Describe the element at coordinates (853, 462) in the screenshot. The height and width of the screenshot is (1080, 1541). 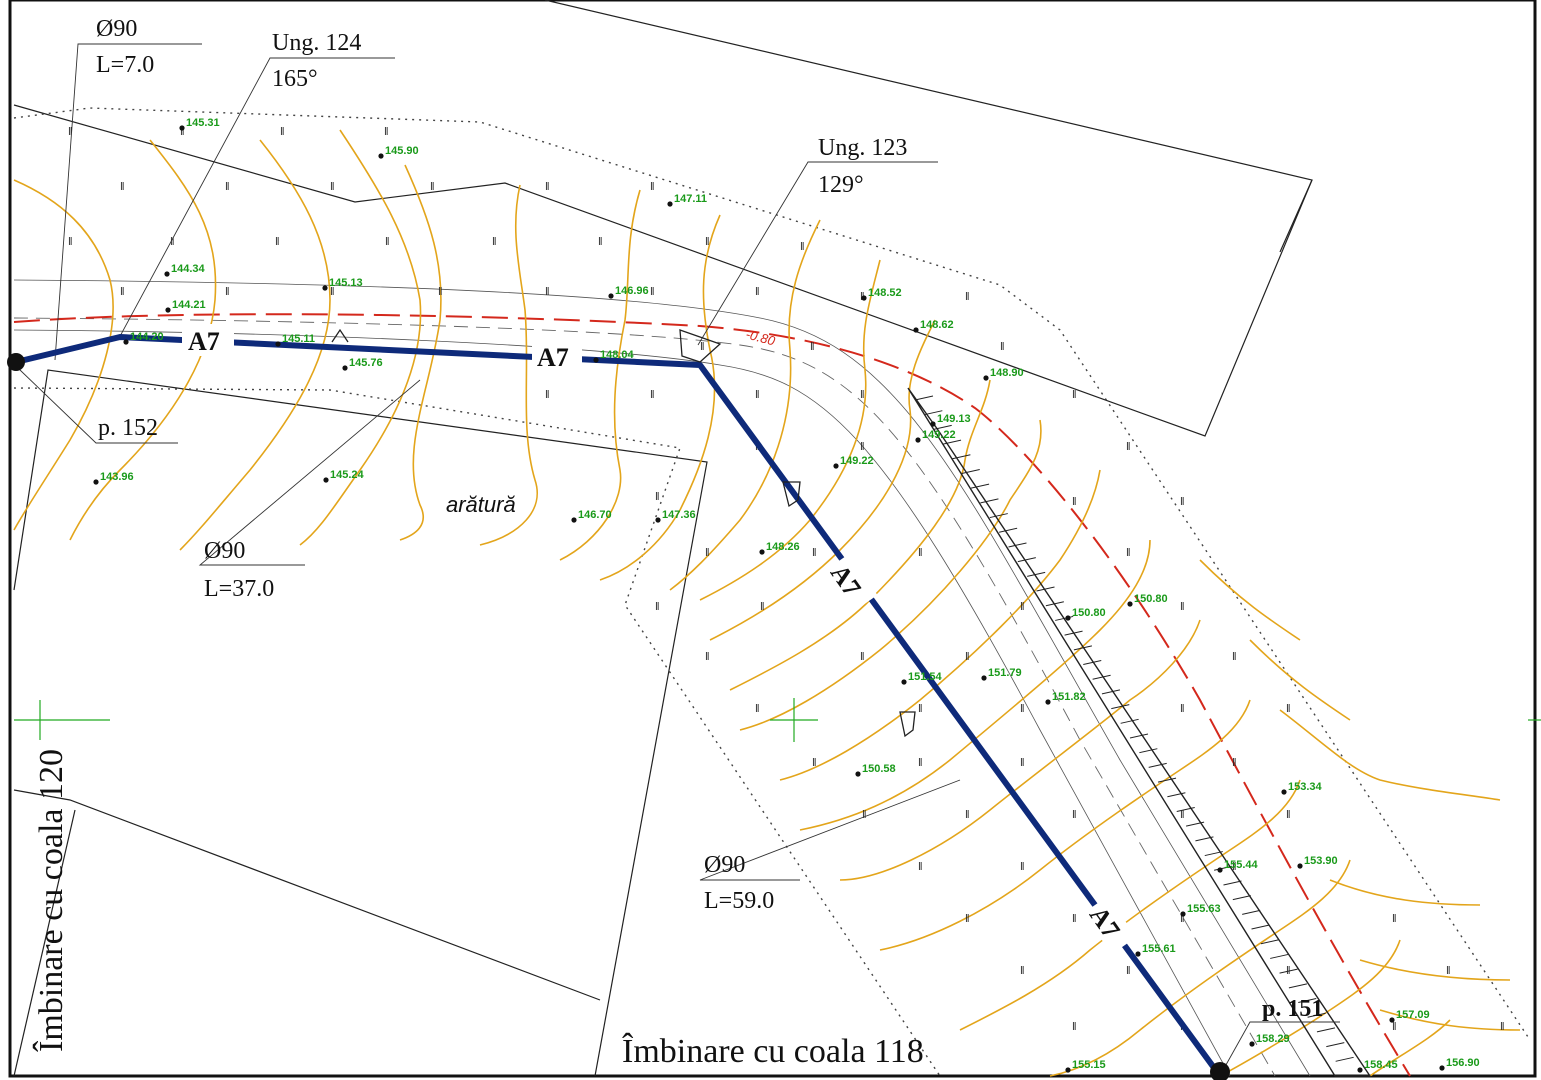
I see `elevation-point: 149.22` at that location.